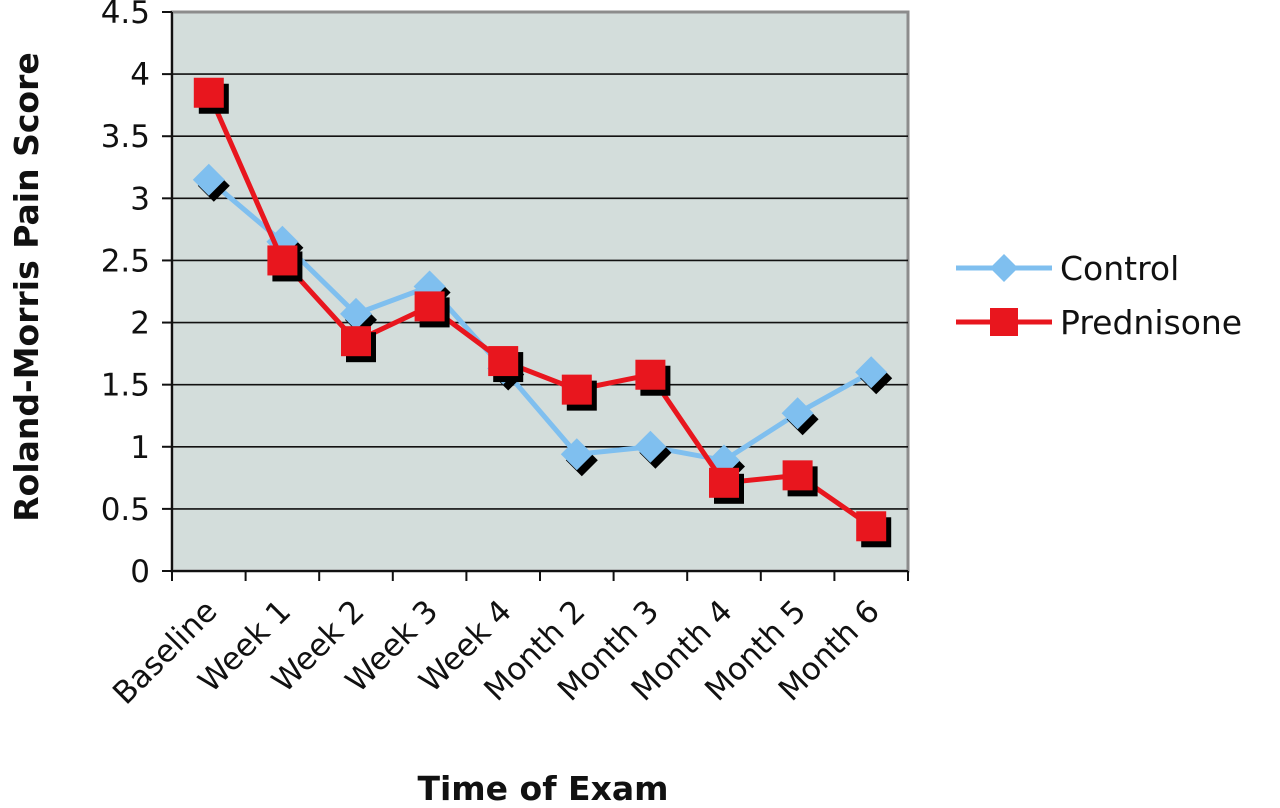 The width and height of the screenshot is (1280, 808). I want to click on y-axis-ticks: 0 0.5 1 1.5 2 2.5 3 3.5 4 4.5, so click(137, 295).